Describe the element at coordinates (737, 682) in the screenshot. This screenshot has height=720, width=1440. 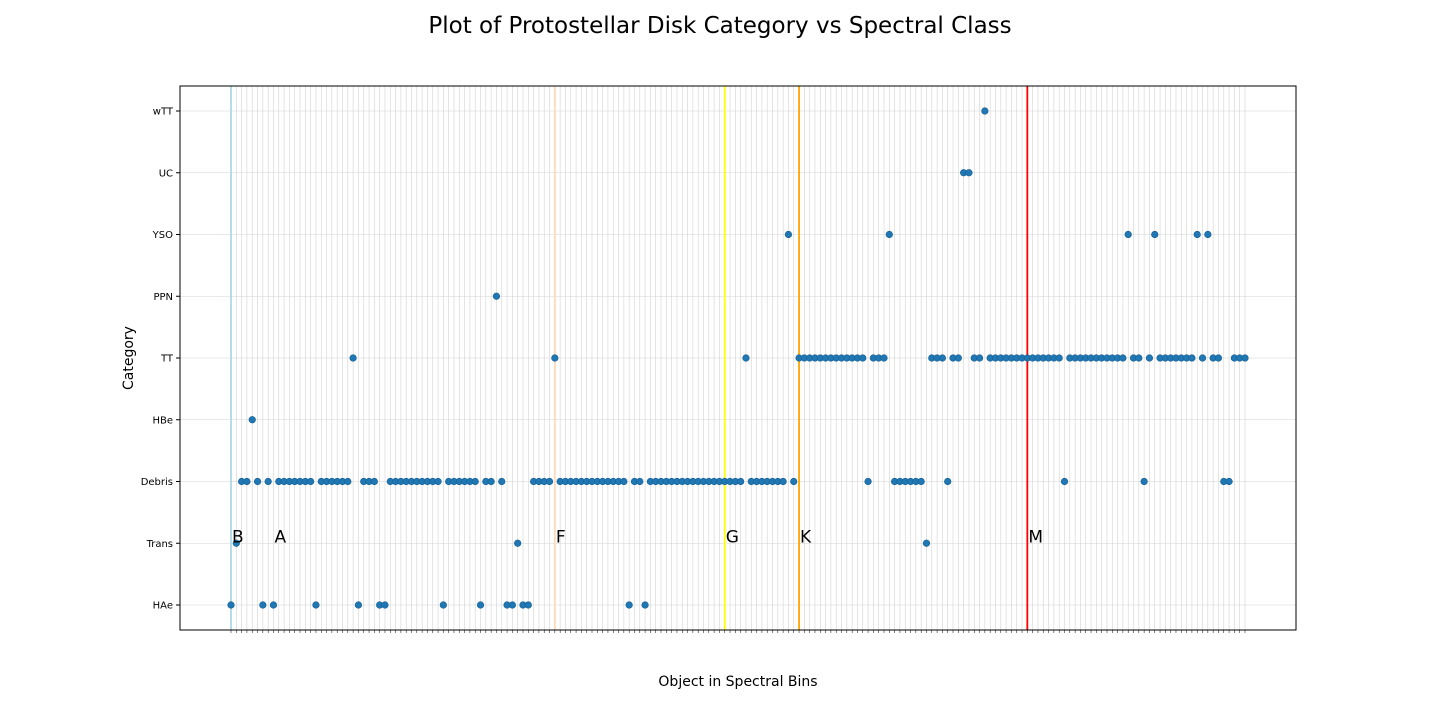
I see `x-axis-label: Object in Spectral Bins` at that location.